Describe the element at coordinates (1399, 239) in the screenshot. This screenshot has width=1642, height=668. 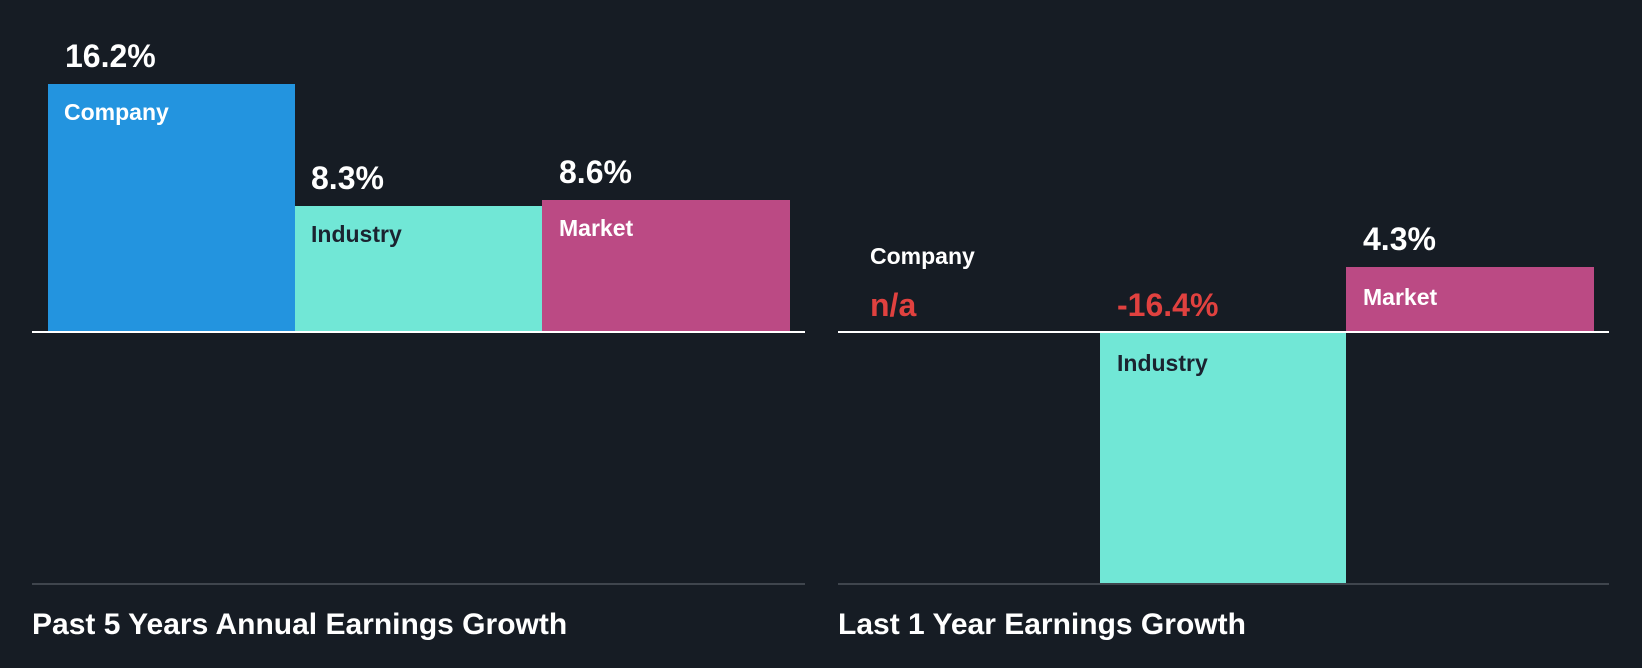
I see `market-value: 4.3%` at that location.